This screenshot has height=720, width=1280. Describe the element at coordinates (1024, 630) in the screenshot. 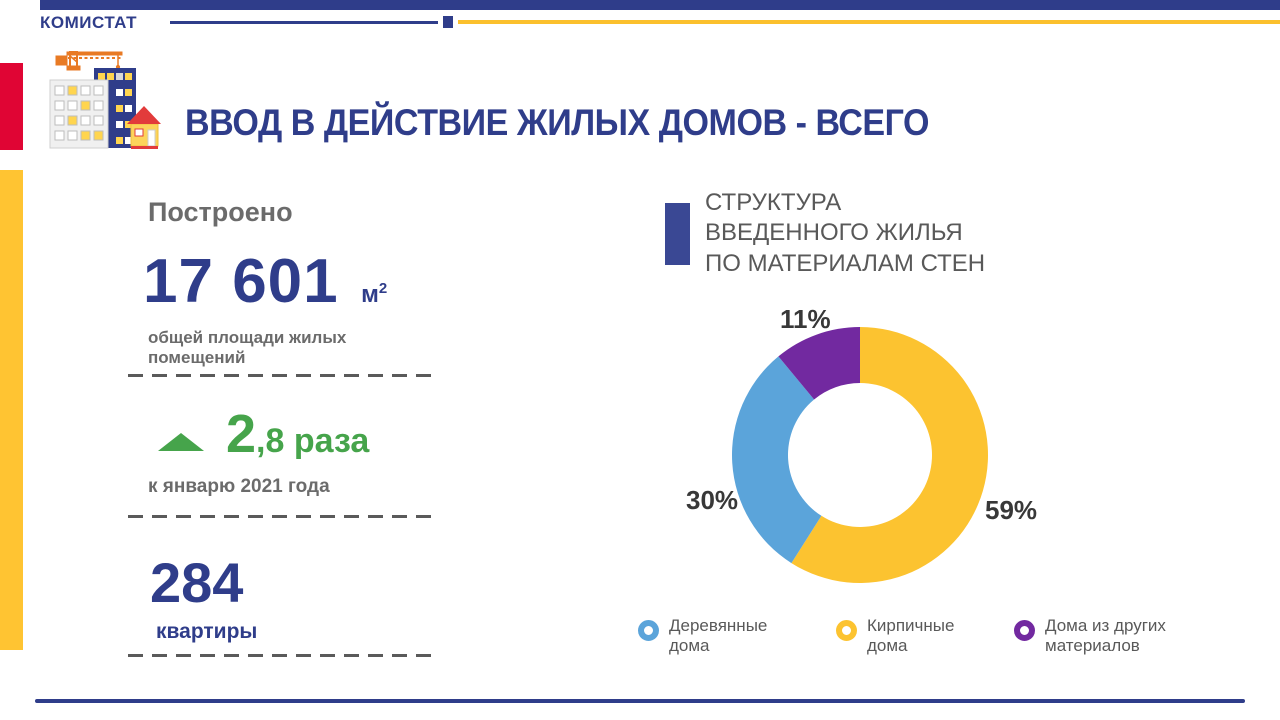

I see `legend-marker-other-icon` at that location.